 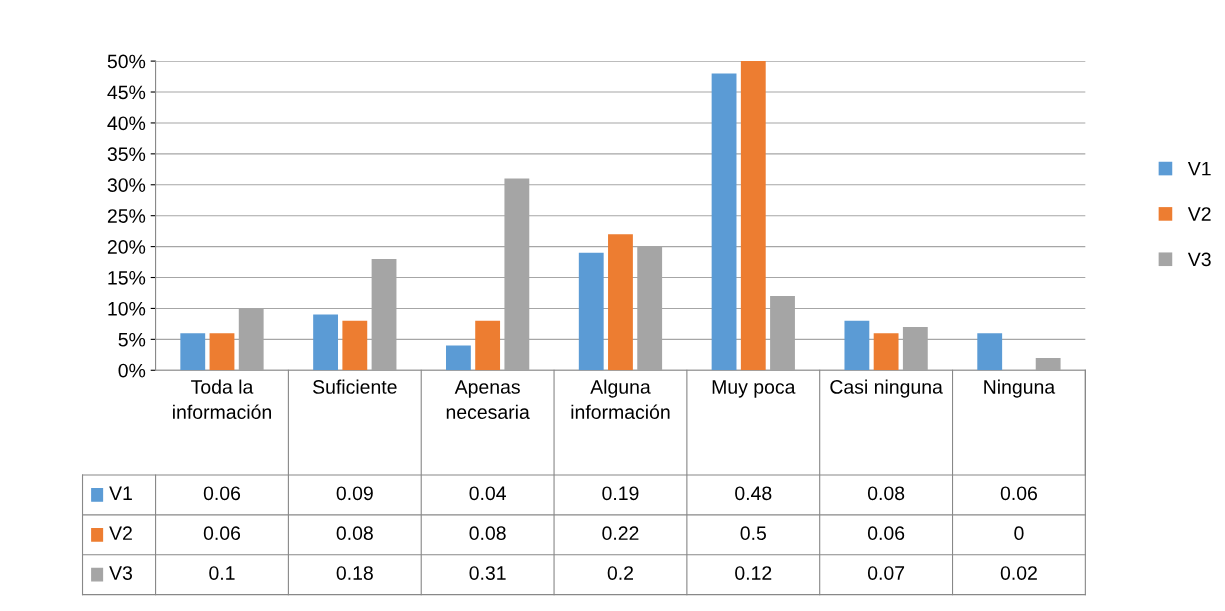 I want to click on data-label: 0.48, so click(x=753, y=493).